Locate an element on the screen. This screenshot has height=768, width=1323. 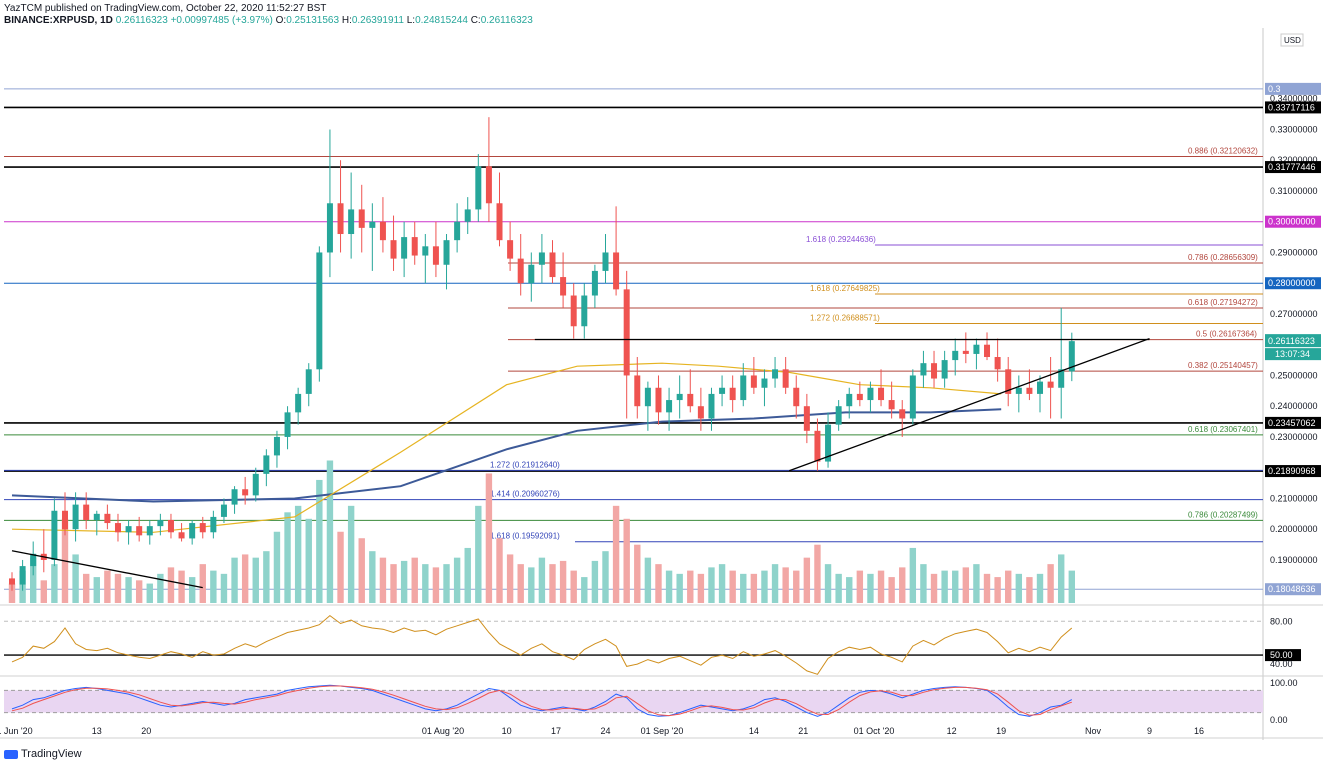
time-tick-label: 12 is located at coordinates (952, 731).